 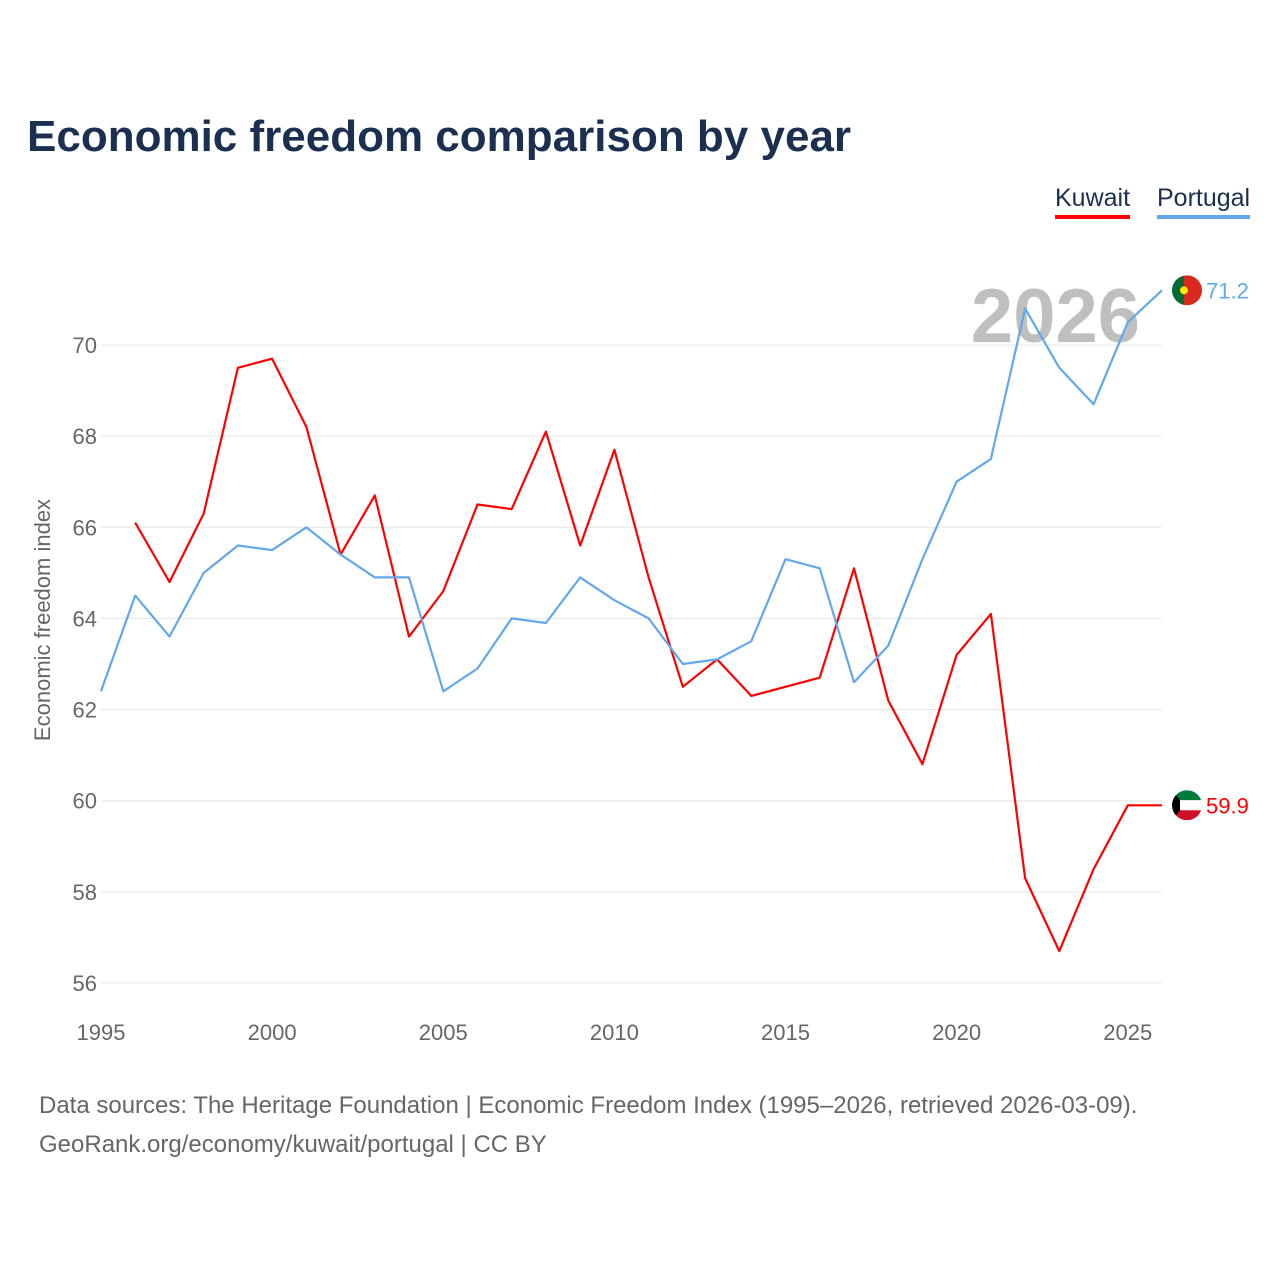 What do you see at coordinates (85, 801) in the screenshot?
I see `y-tick-label: 60` at bounding box center [85, 801].